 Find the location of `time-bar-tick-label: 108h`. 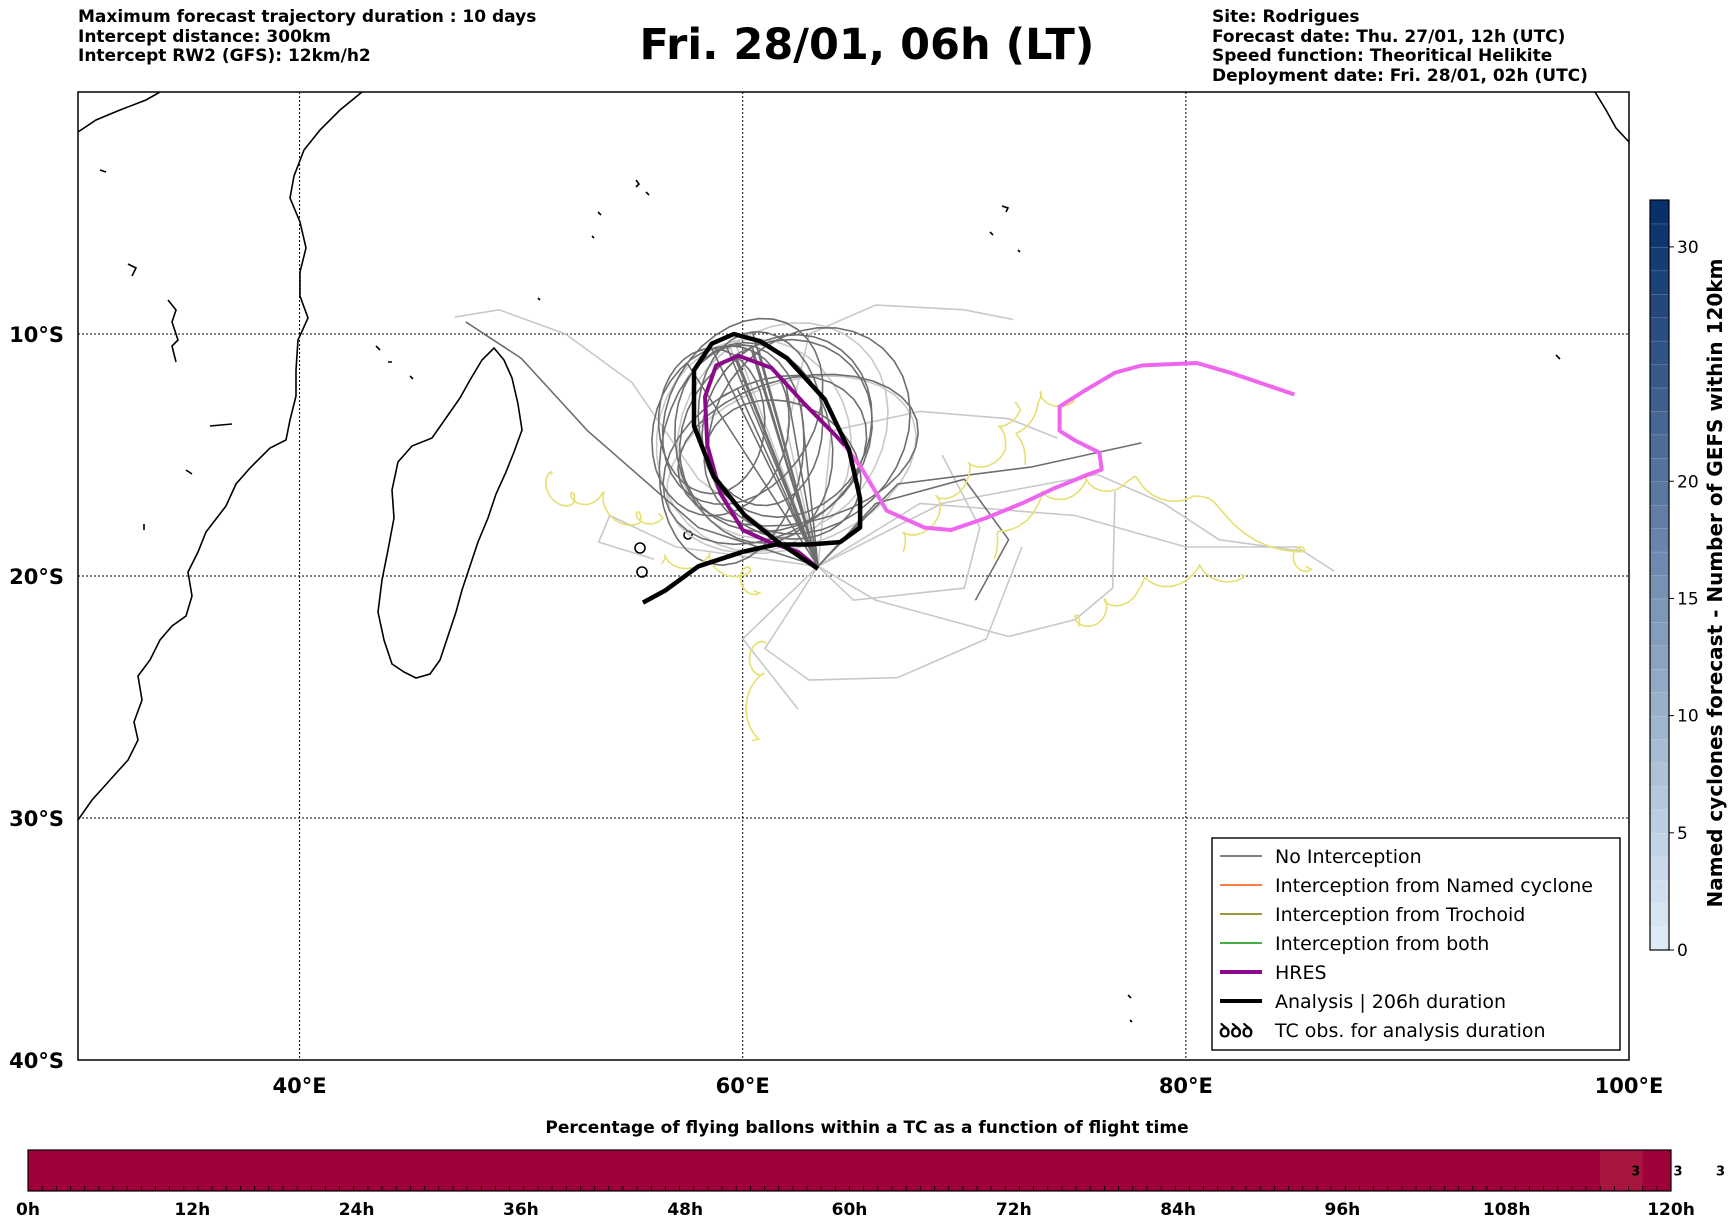

time-bar-tick-label: 108h is located at coordinates (1507, 1210).